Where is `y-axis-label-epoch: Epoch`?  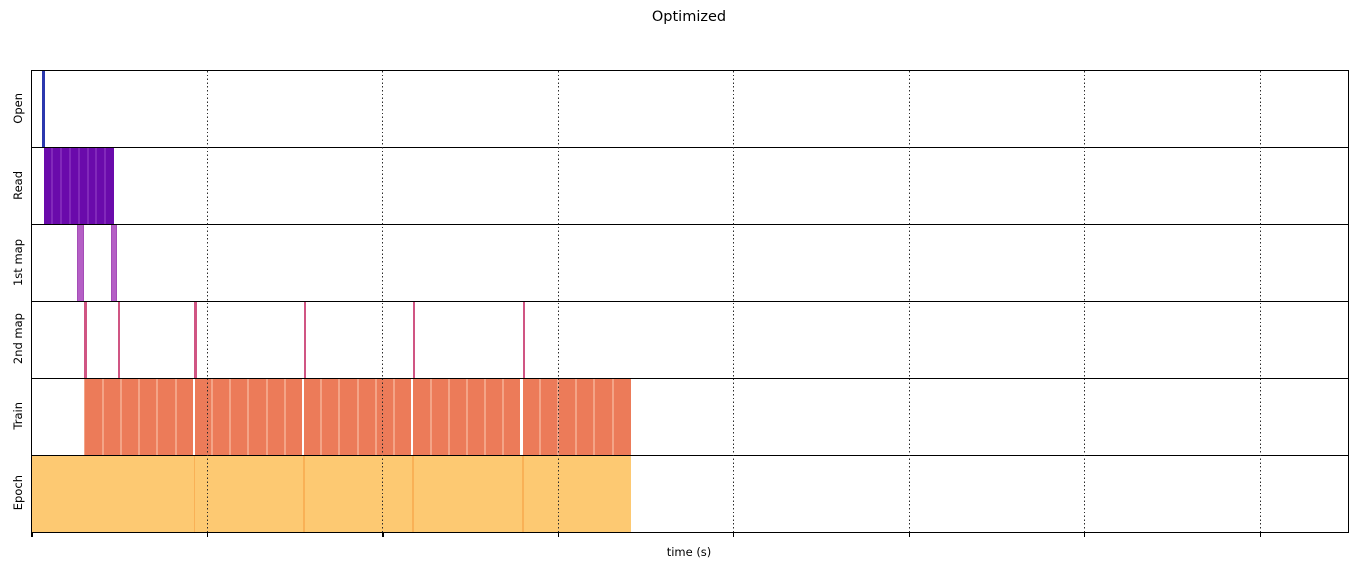 y-axis-label-epoch: Epoch is located at coordinates (13, 492).